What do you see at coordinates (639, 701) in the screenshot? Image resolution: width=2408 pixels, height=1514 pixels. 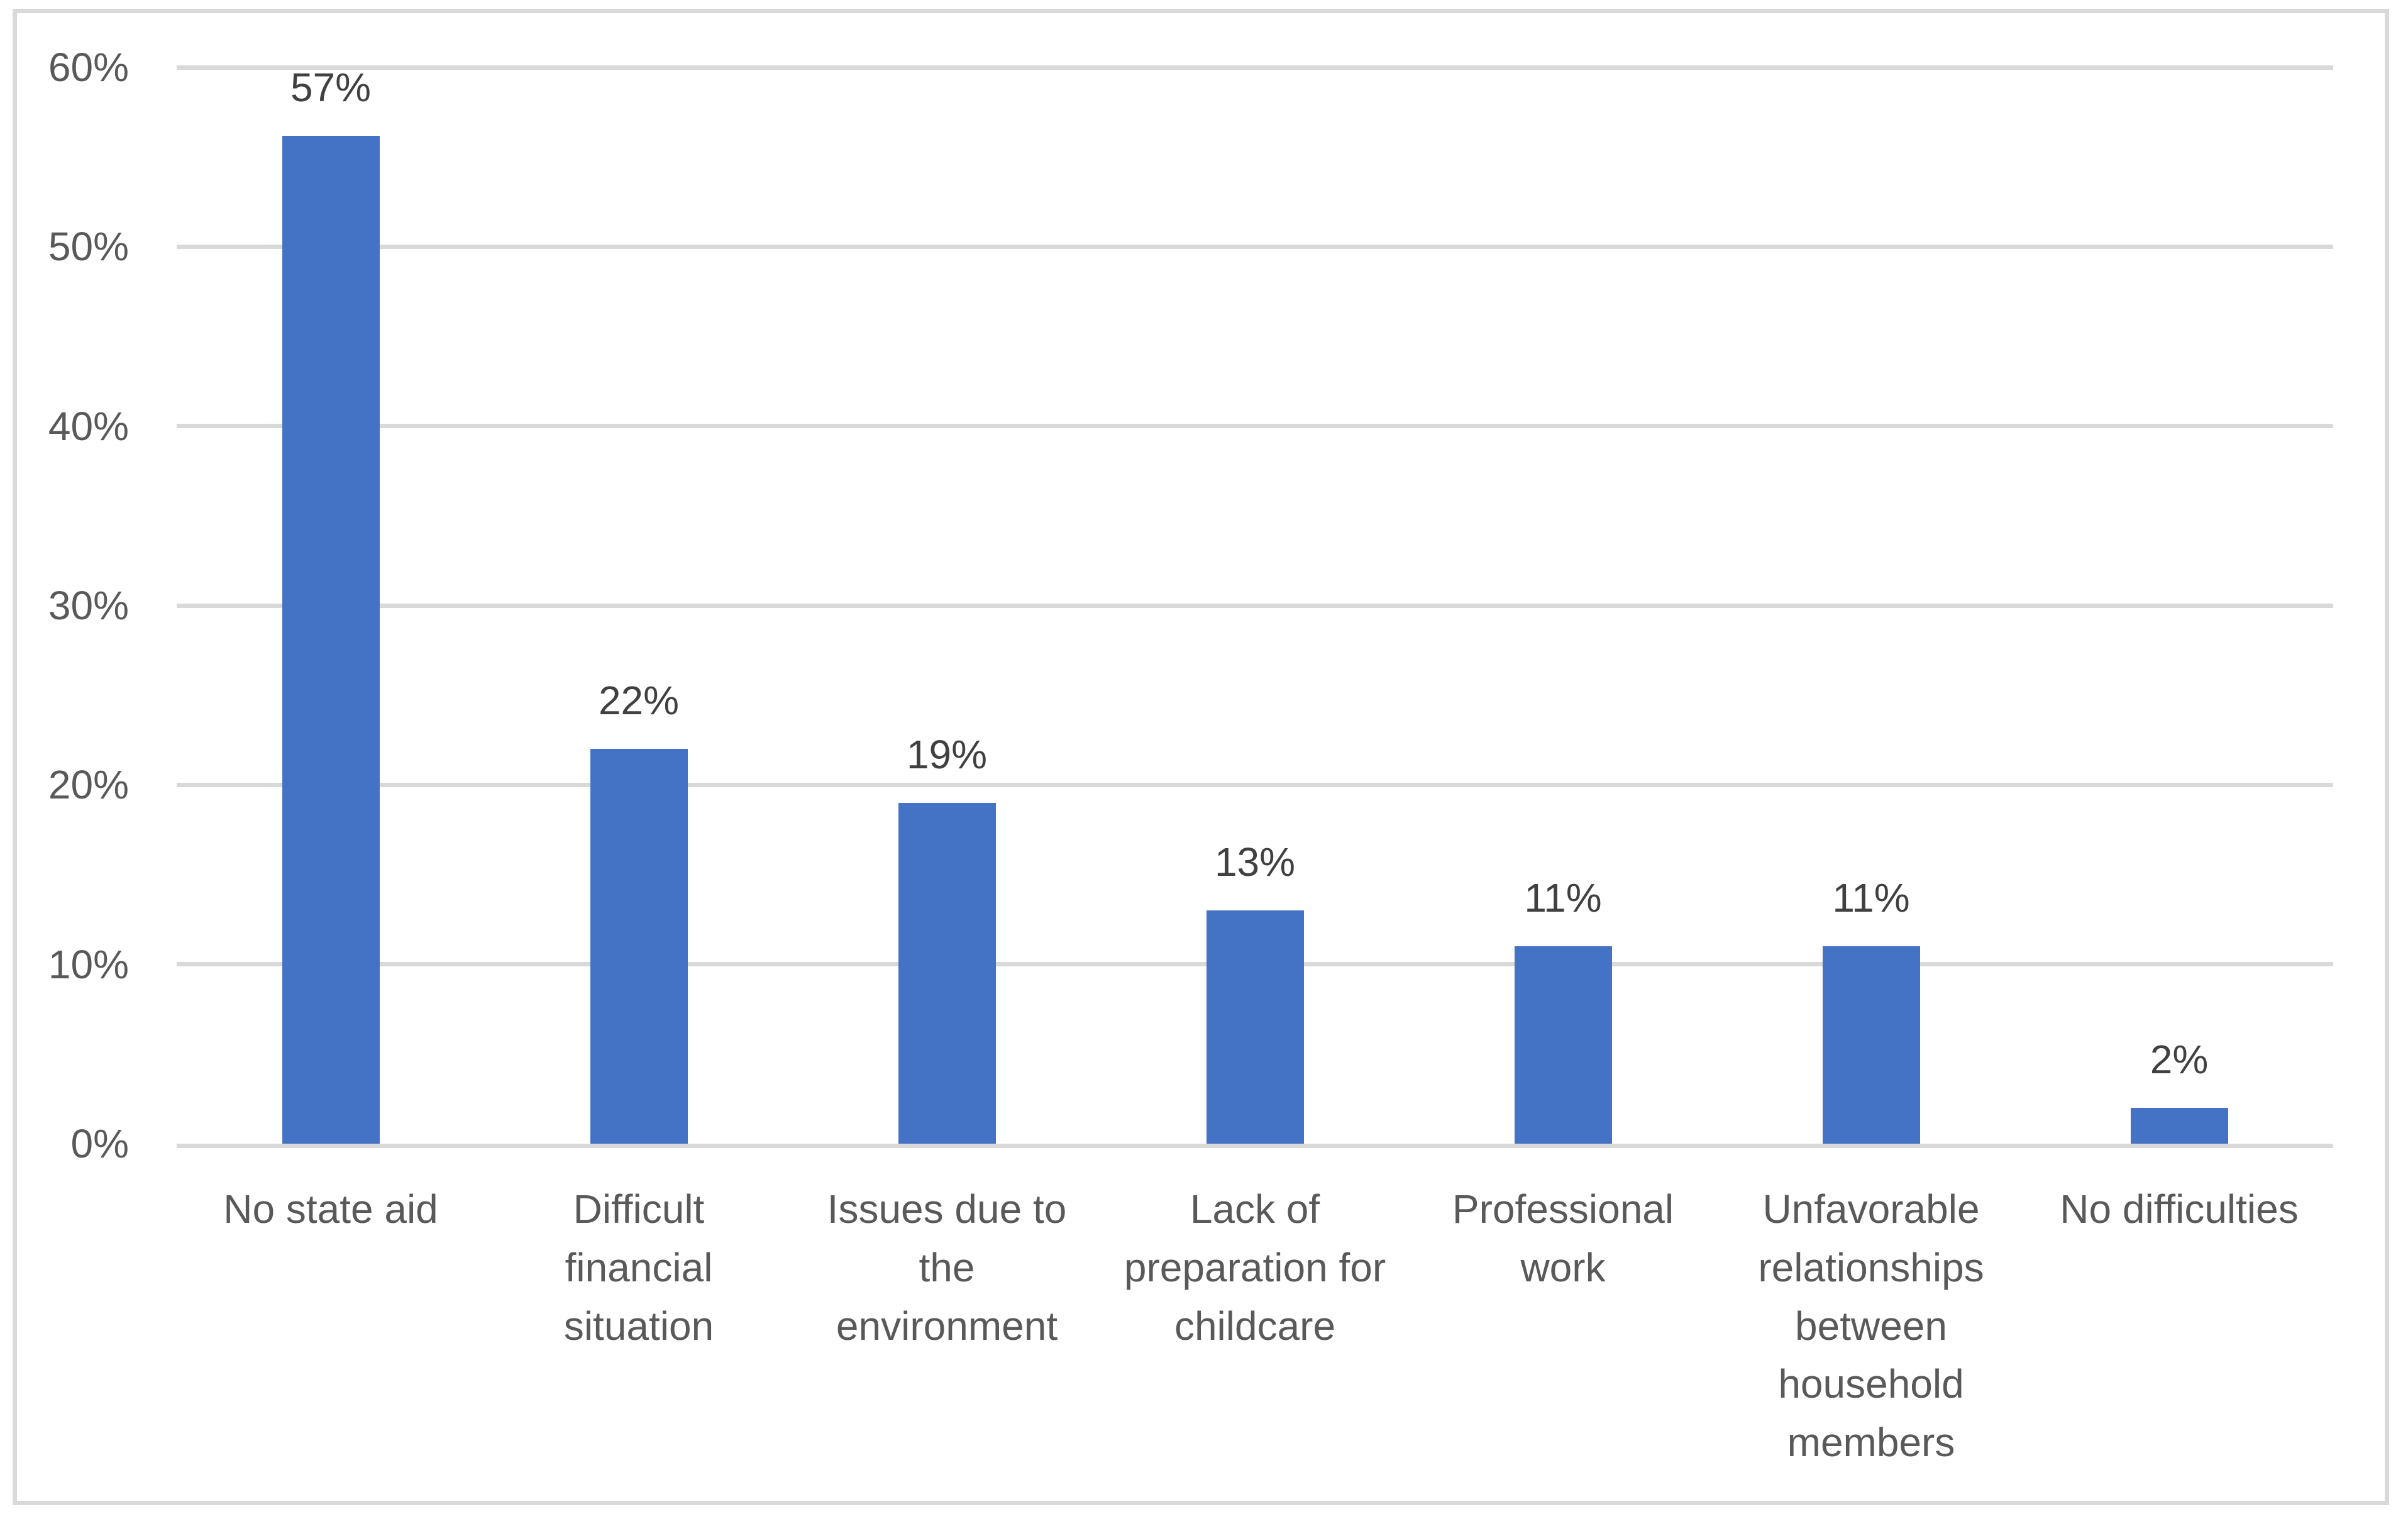 I see `data-label: 22%` at bounding box center [639, 701].